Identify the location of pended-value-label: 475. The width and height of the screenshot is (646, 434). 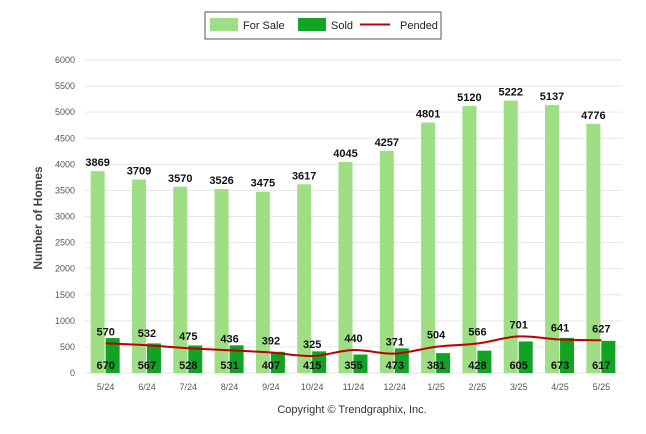
(188, 337).